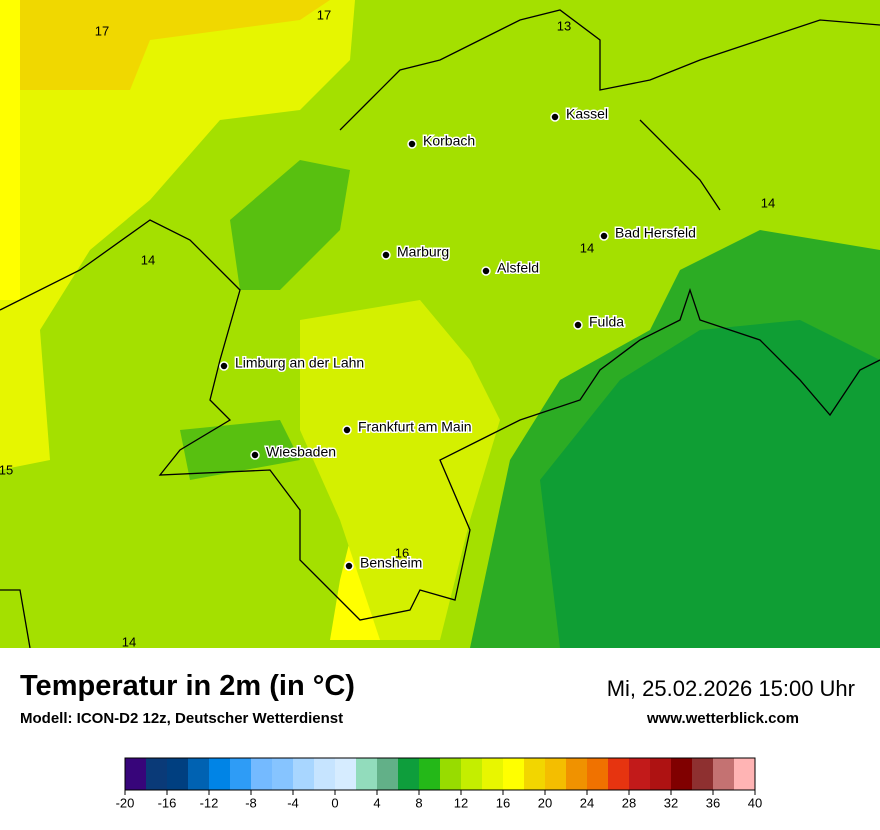 The width and height of the screenshot is (880, 830). I want to click on scale-tick-label: 4, so click(376, 802).